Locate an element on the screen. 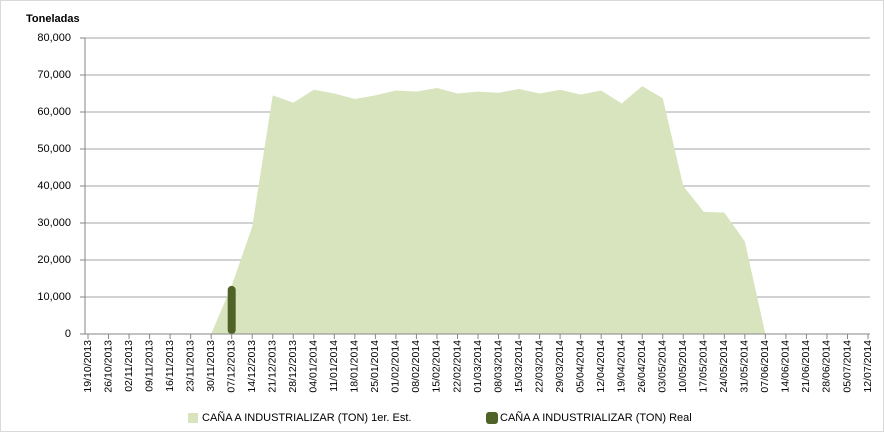 The height and width of the screenshot is (432, 884). x-tick-label: 22/02/2014 is located at coordinates (457, 366).